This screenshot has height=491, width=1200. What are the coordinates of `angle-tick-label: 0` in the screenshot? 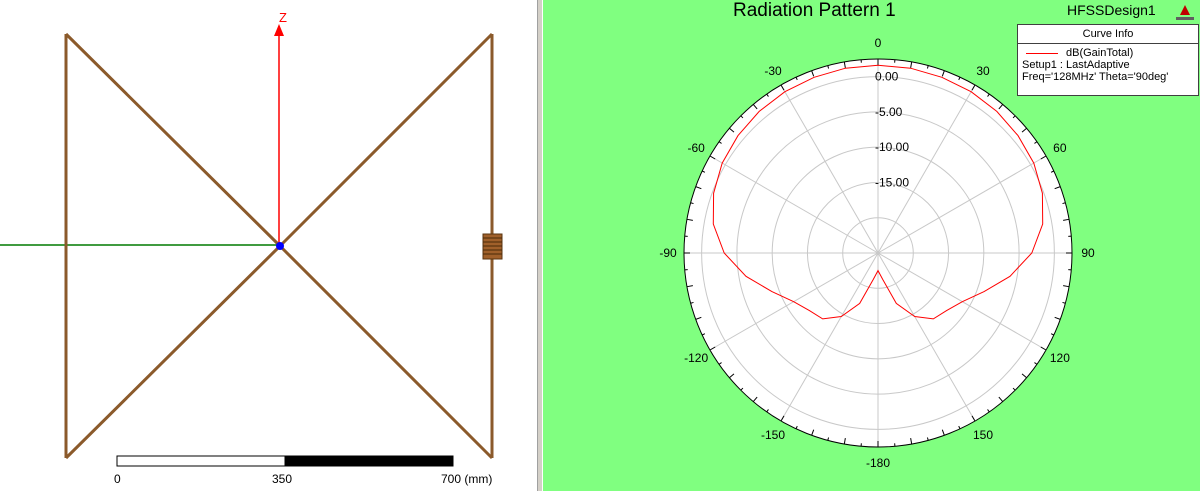 It's located at (878, 43).